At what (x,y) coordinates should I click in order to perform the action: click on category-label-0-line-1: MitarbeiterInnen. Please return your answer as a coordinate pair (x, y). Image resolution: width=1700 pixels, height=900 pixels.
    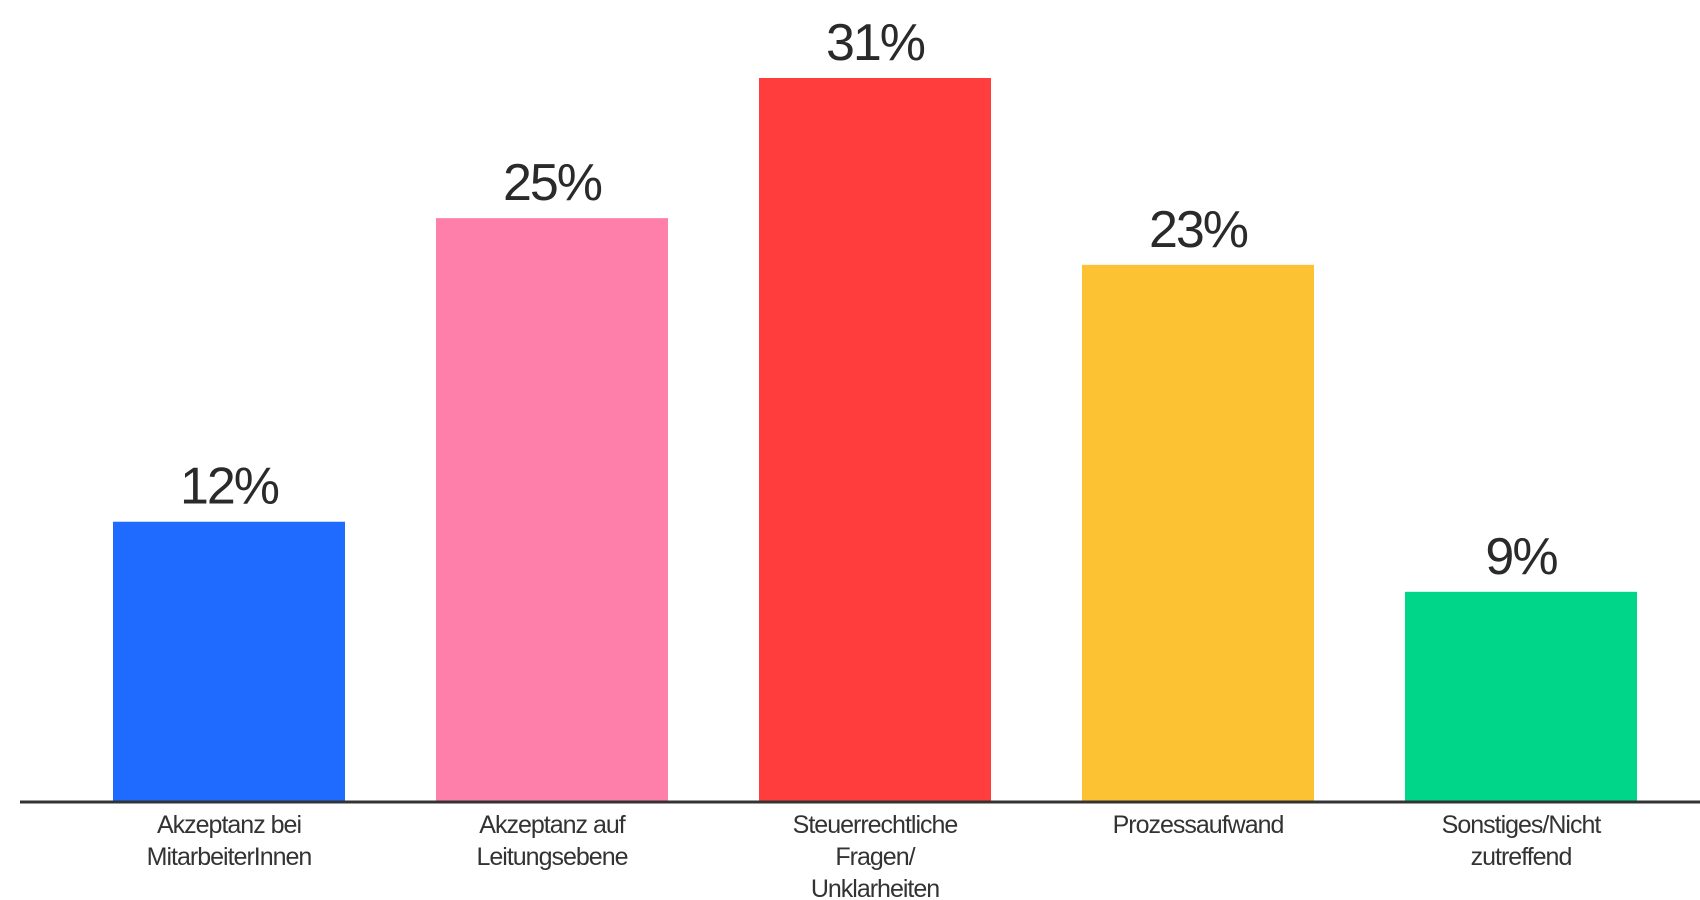
    Looking at the image, I should click on (229, 857).